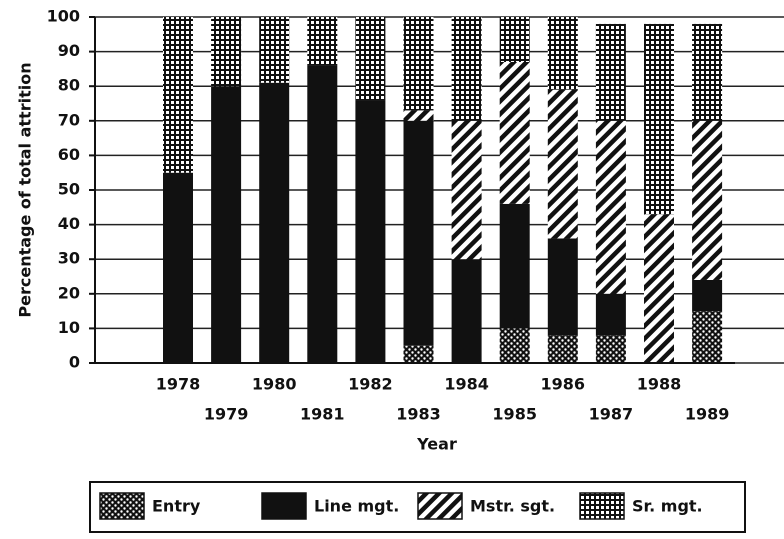  Describe the element at coordinates (418, 414) in the screenshot. I see `x-tick-label: 1983` at that location.